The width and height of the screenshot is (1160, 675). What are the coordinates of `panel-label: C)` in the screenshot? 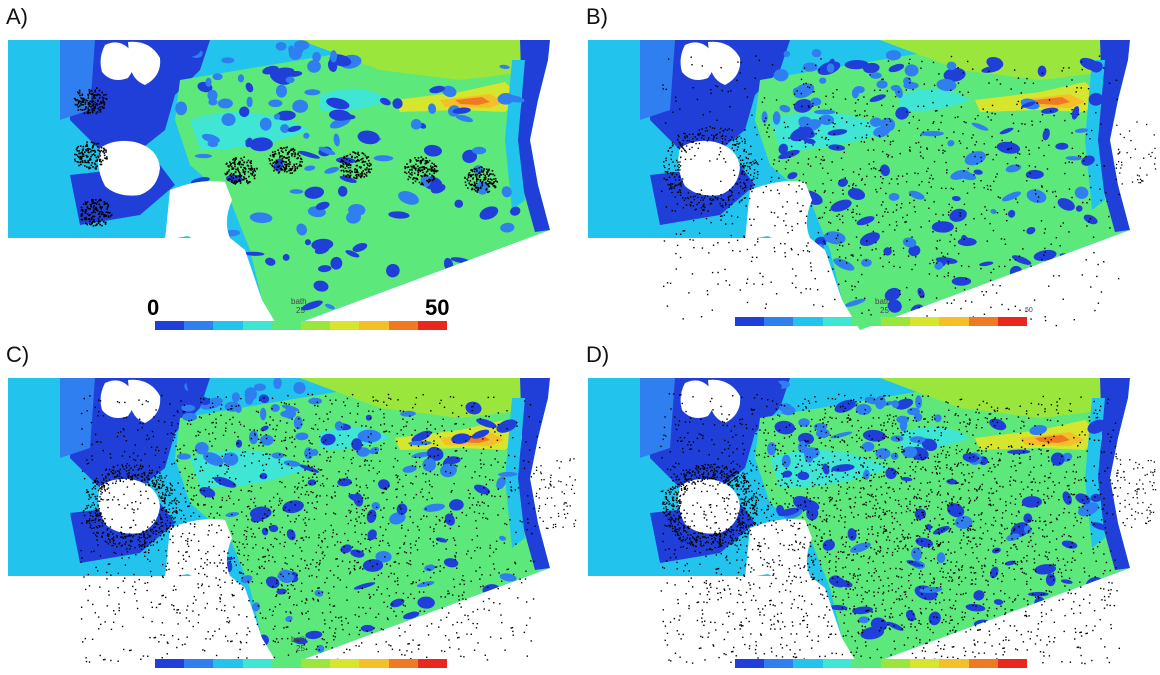 It's located at (18, 354).